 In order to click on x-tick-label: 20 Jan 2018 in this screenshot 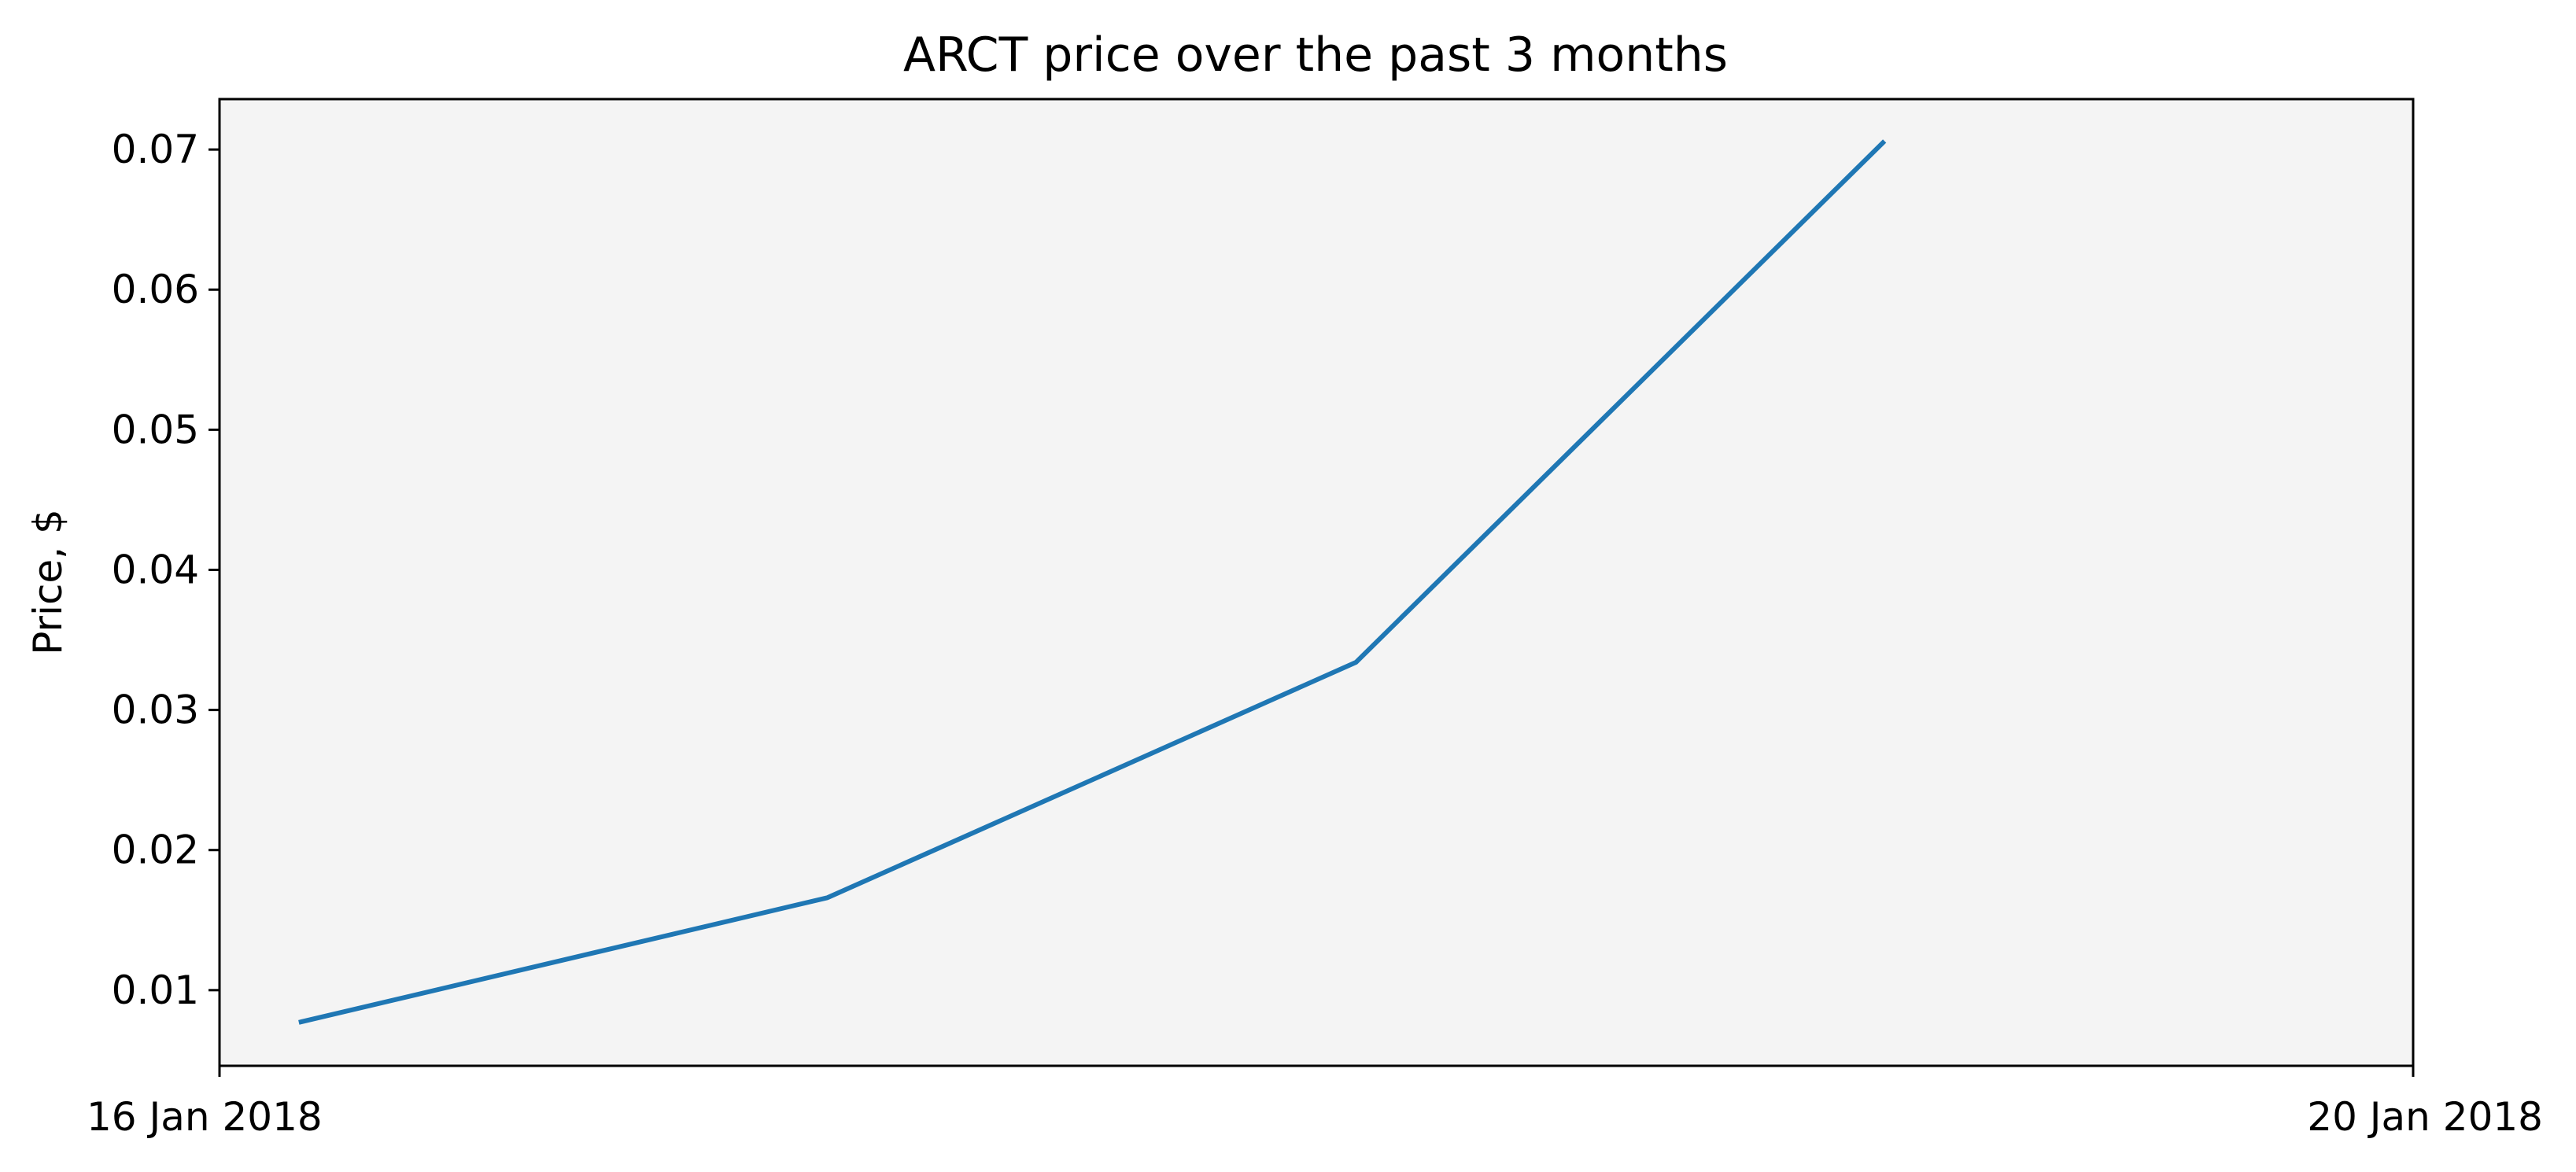, I will do `click(2425, 1117)`.